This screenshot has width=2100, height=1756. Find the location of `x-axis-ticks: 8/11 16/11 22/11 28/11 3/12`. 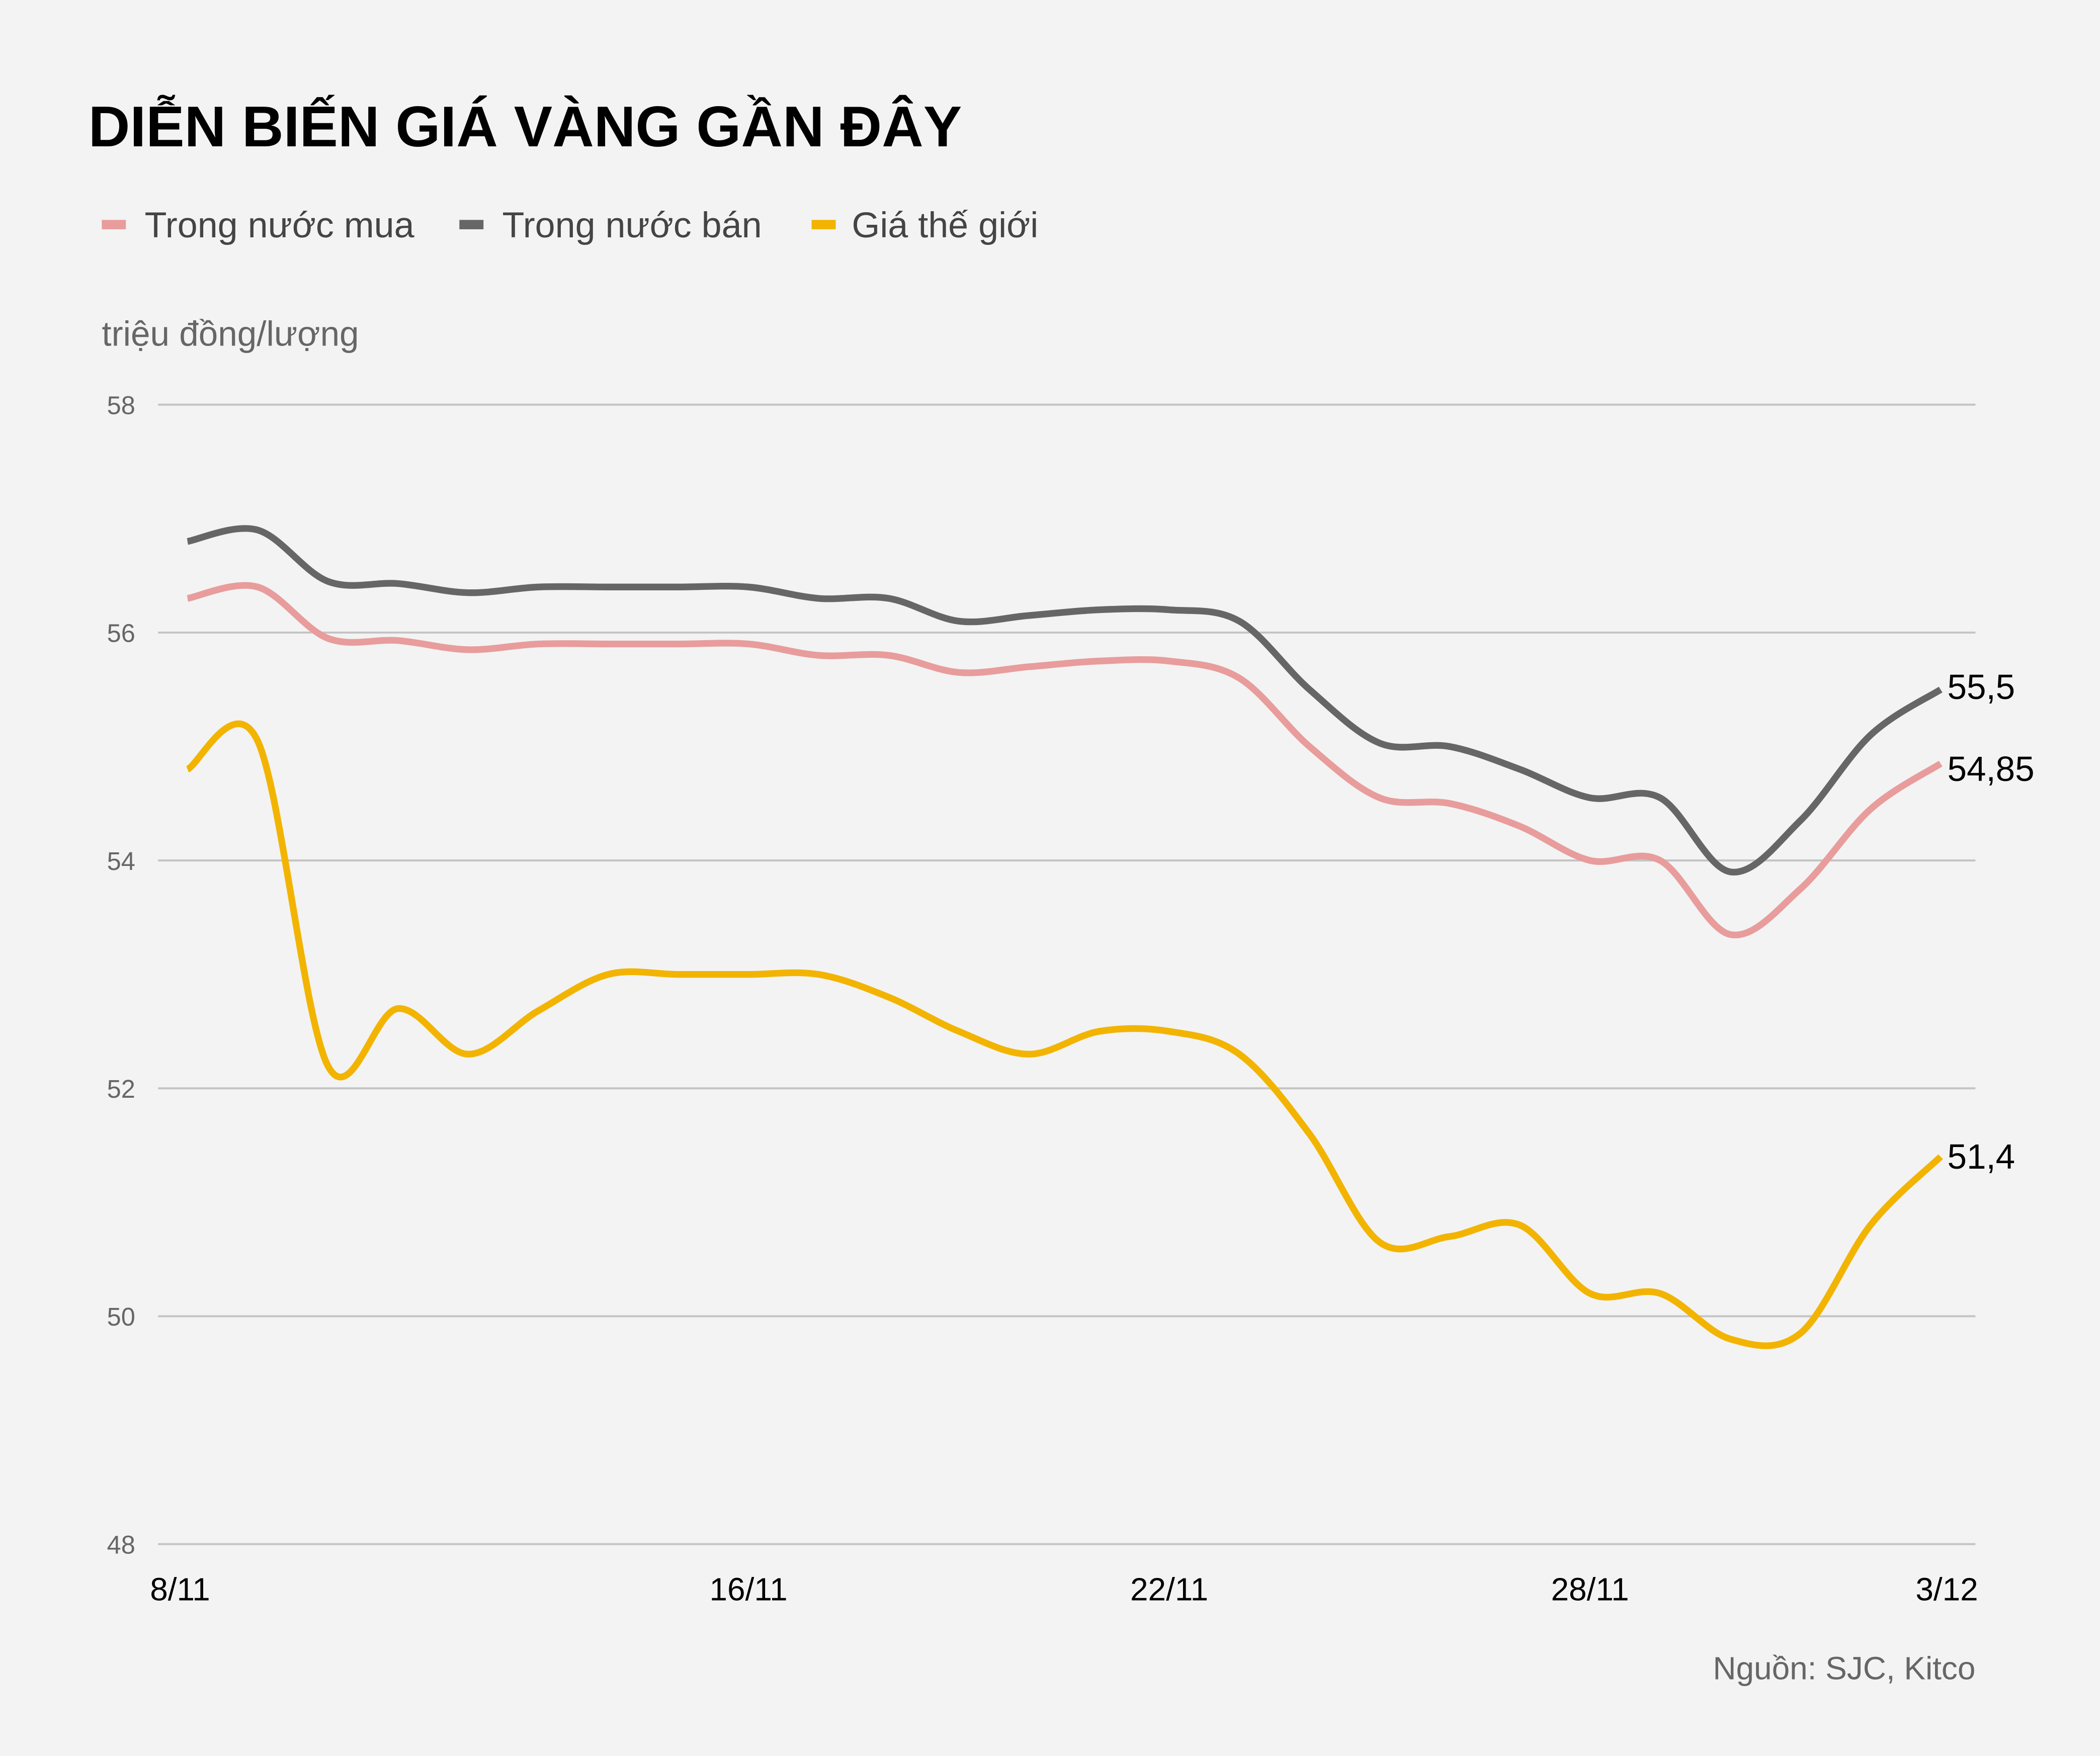

x-axis-ticks: 8/11 16/11 22/11 28/11 3/12 is located at coordinates (1064, 1589).